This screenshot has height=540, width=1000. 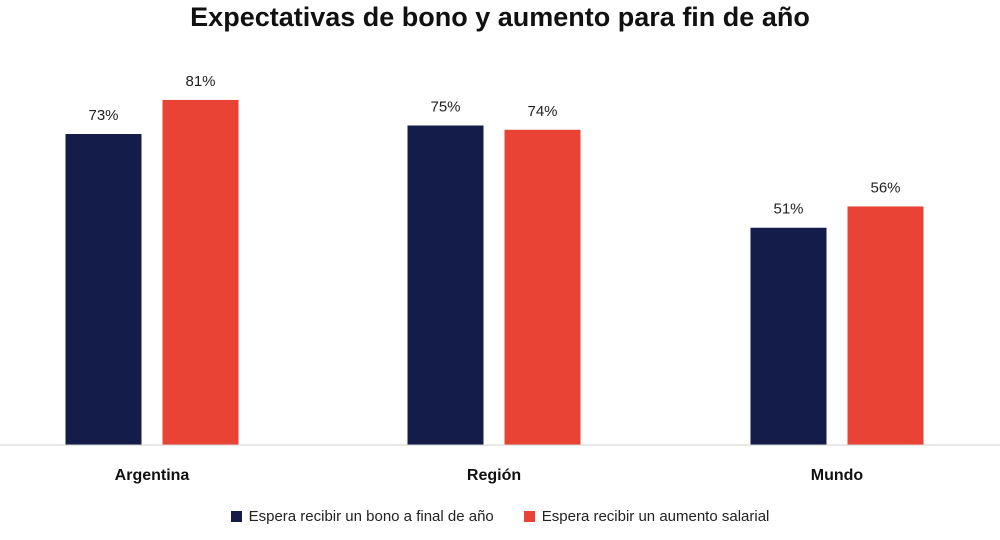 I want to click on data-label-mundo-aumento: 56%, so click(x=885, y=187).